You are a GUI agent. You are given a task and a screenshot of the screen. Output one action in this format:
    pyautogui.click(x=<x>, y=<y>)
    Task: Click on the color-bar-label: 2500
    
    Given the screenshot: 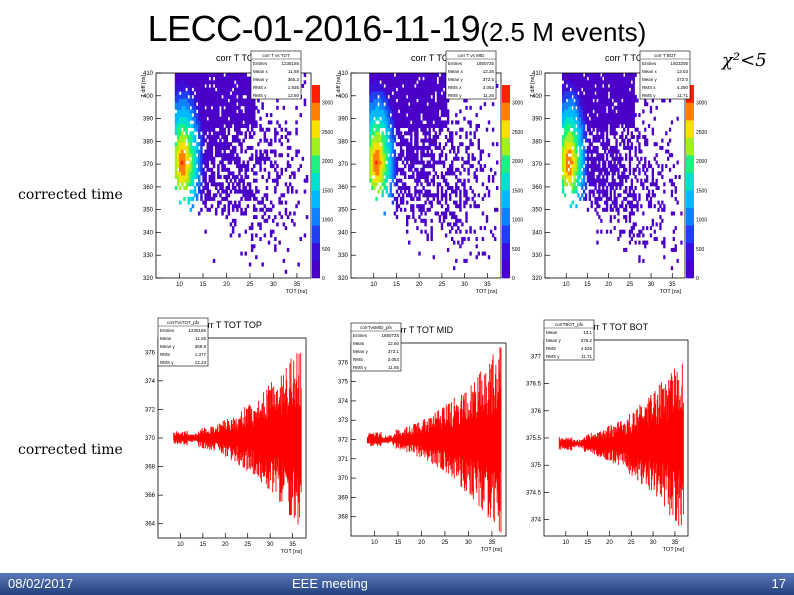 What is the action you would take?
    pyautogui.click(x=517, y=133)
    